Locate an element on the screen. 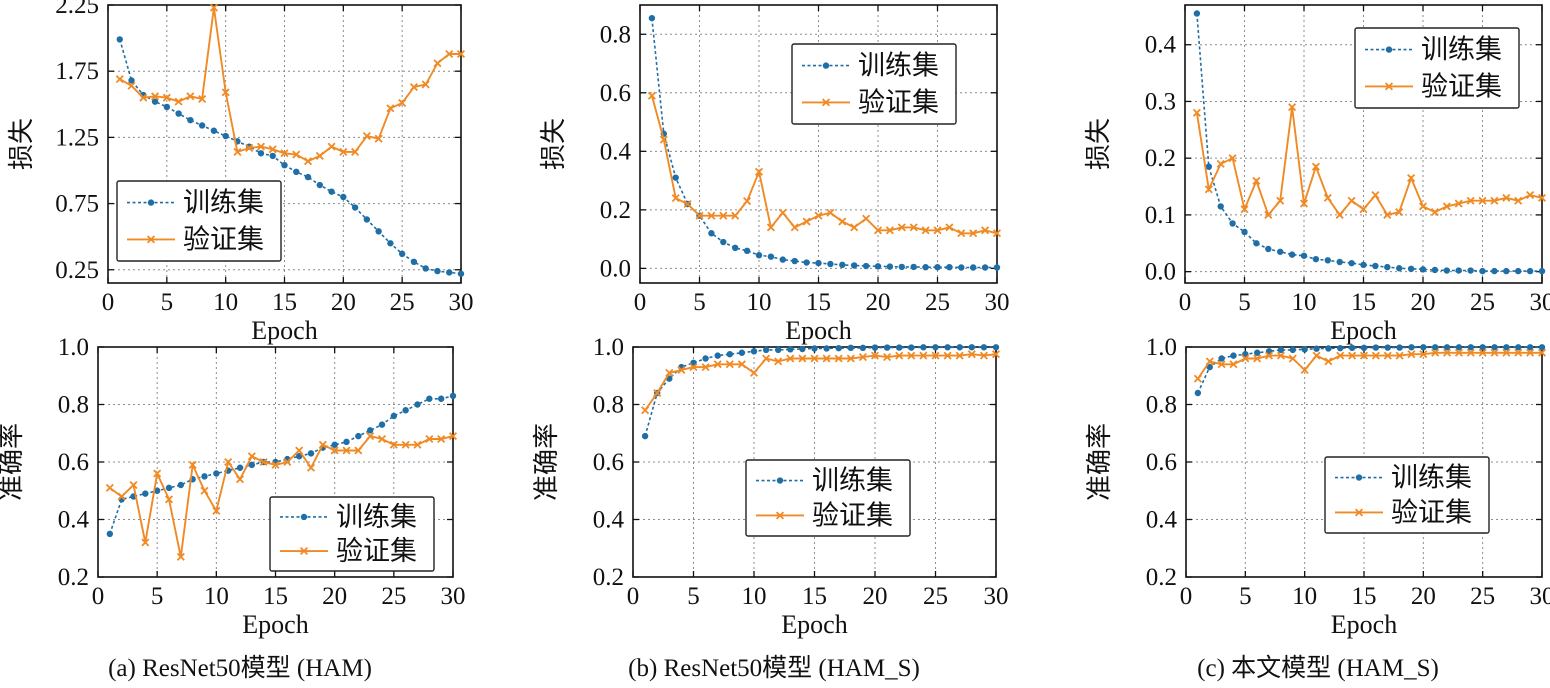  y-tick-label: 0.3 is located at coordinates (1160, 101).